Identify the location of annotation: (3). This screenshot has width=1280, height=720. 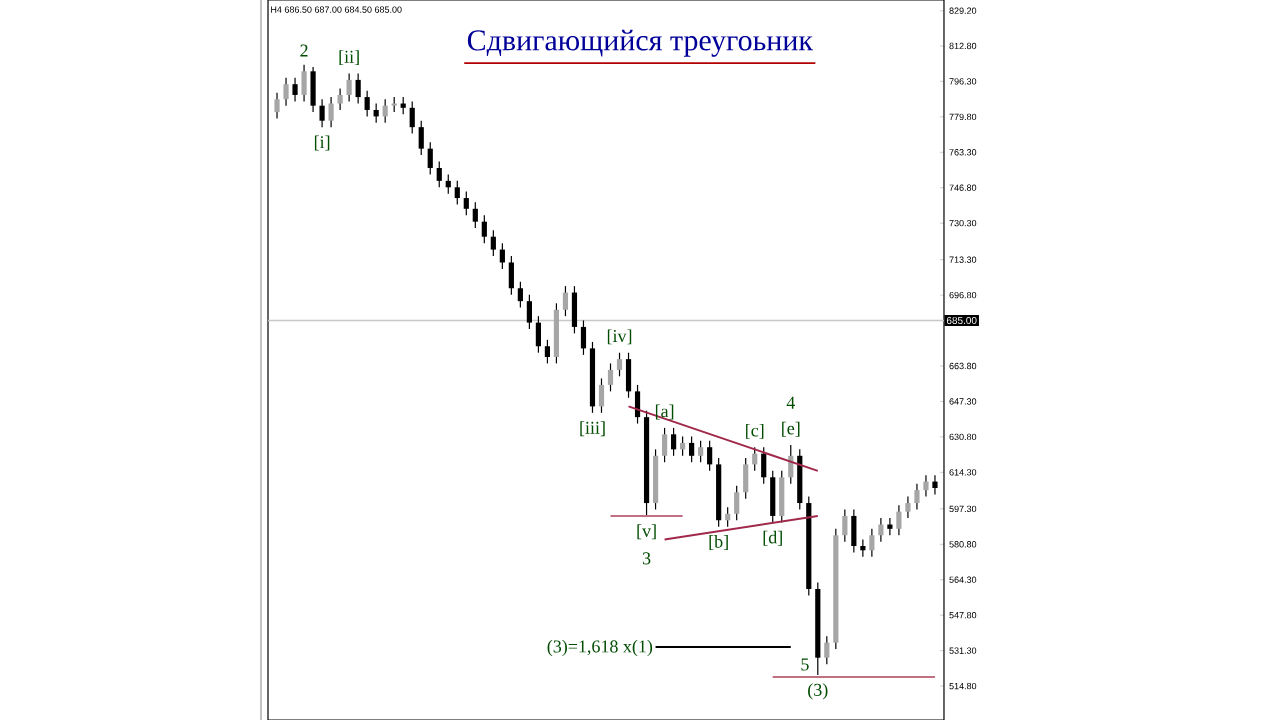
(818, 691).